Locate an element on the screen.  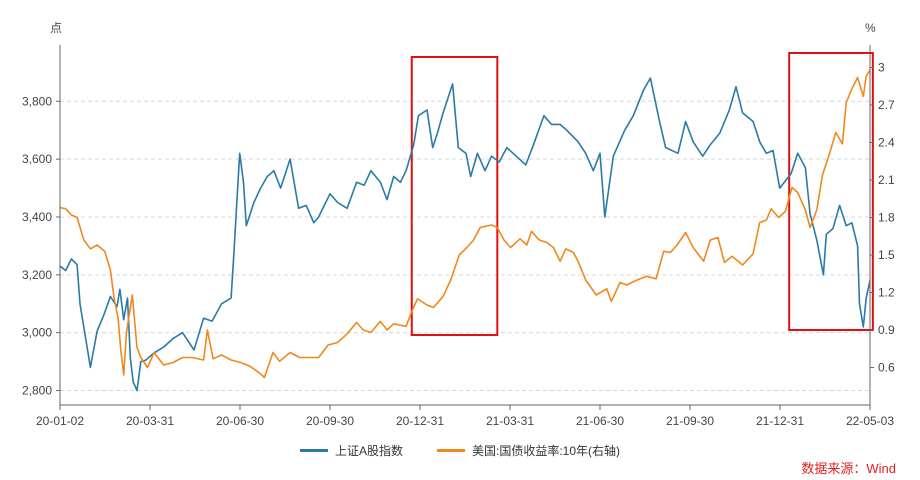
right-tick-label: 2.1 is located at coordinates (886, 180).